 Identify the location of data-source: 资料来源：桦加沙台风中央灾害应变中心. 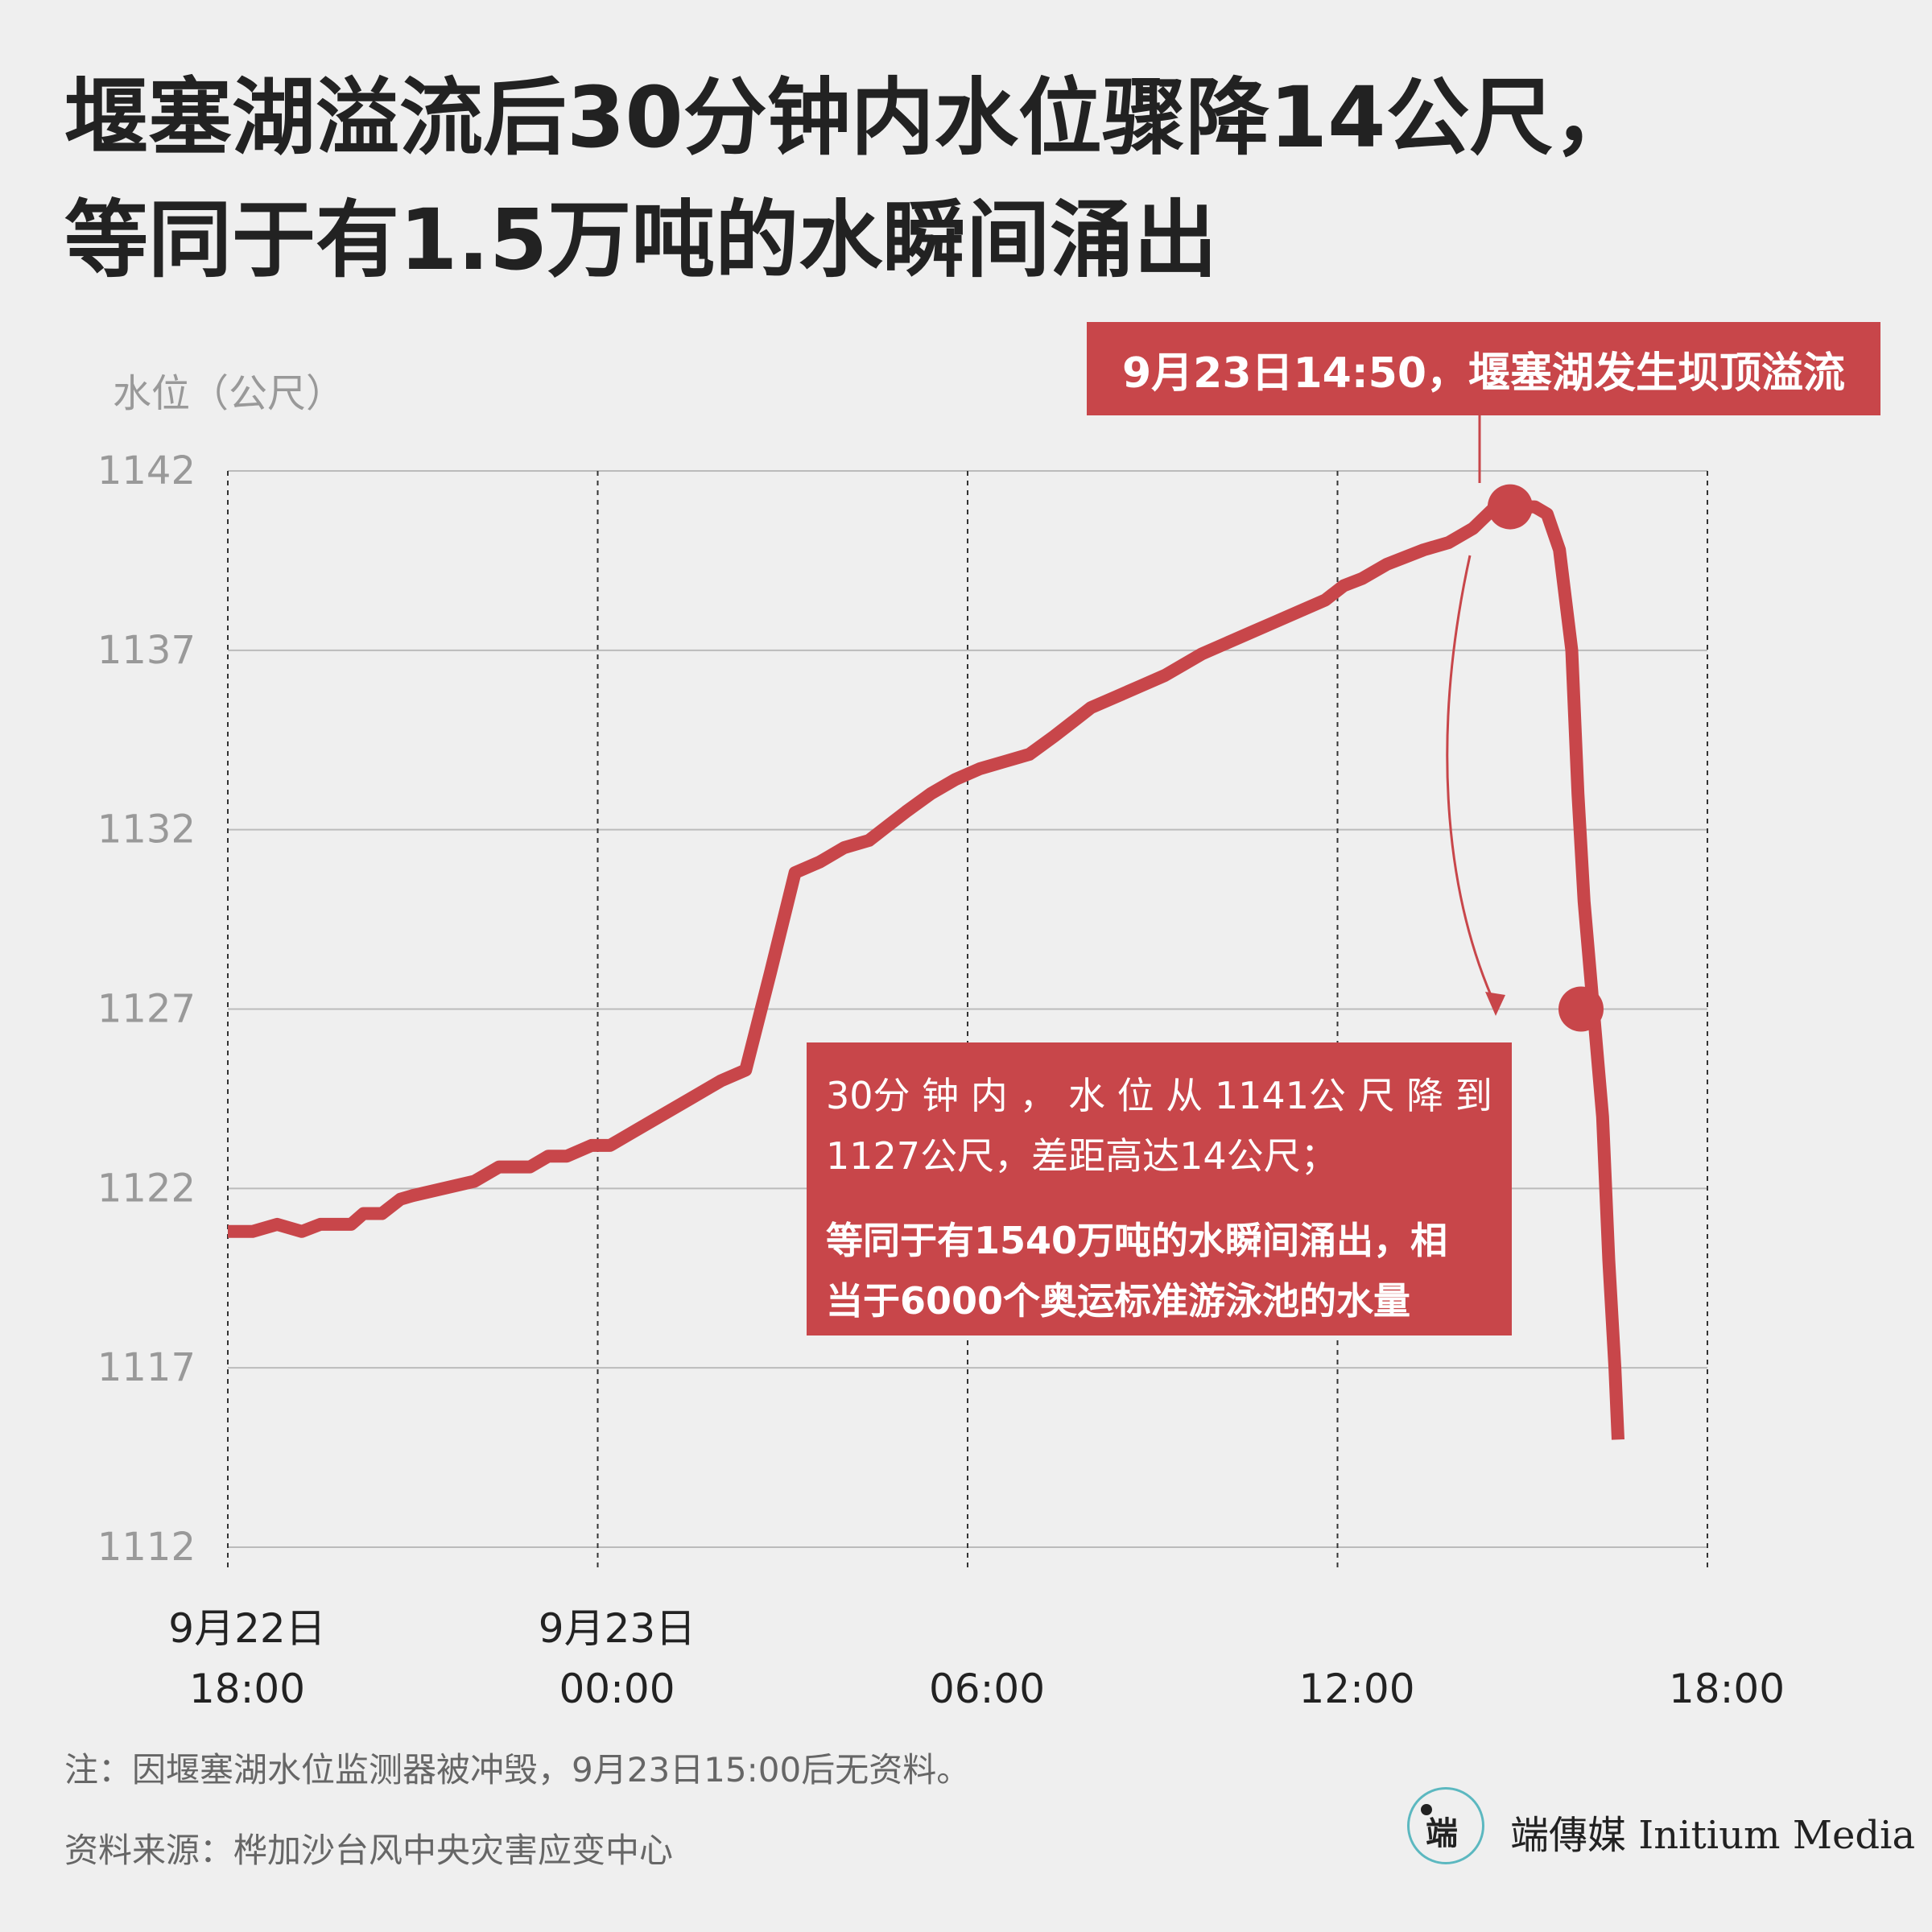
(369, 1851).